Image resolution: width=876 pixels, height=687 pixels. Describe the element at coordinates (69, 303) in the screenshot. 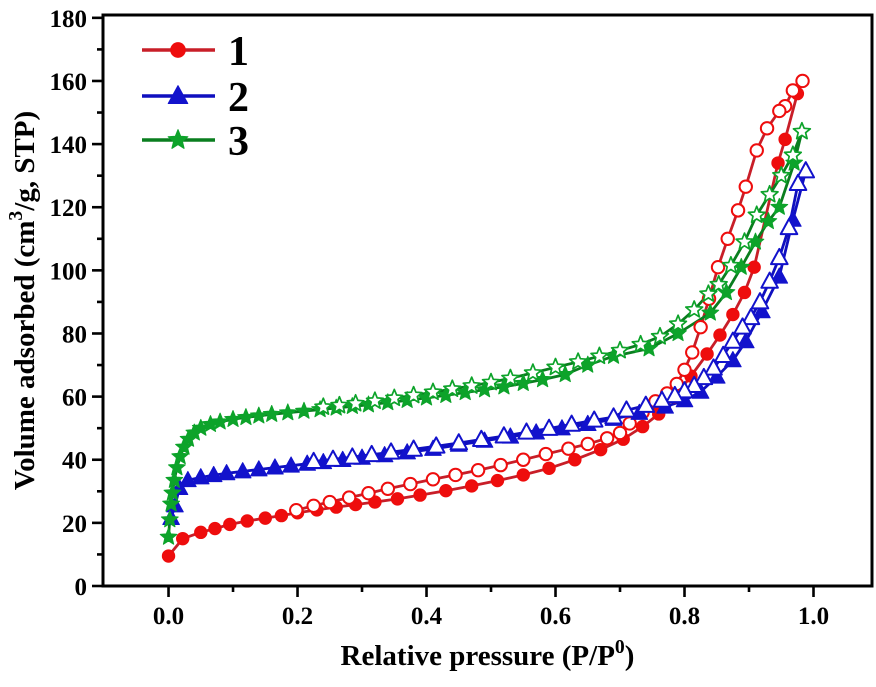

I see `y-tick-labels: 0 20 40 60 80 100 120 140 160 180` at that location.